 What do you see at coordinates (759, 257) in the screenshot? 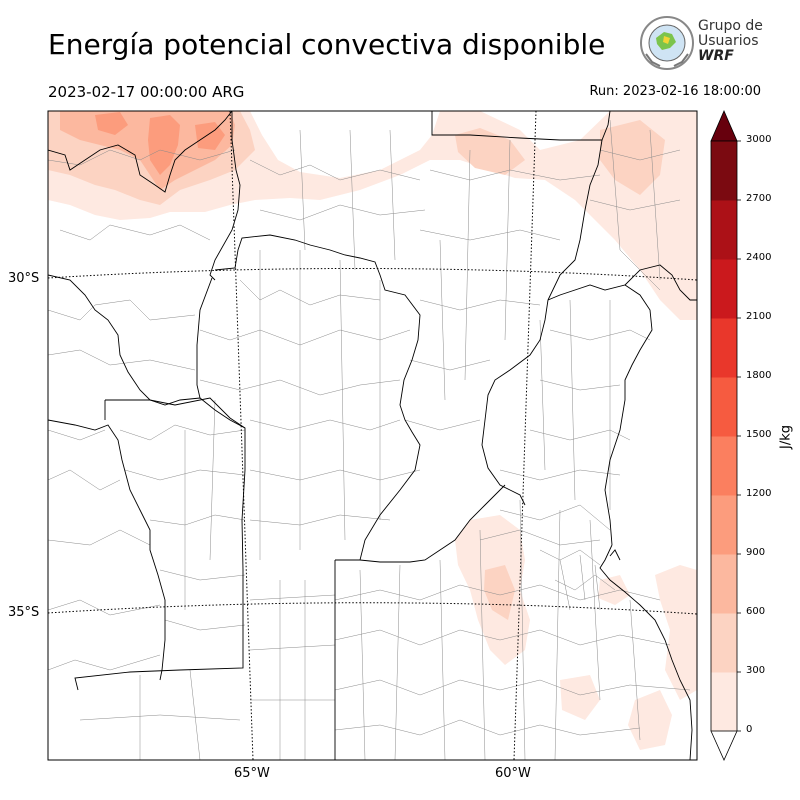
I see `colorbar-tick-label: 2400` at bounding box center [759, 257].